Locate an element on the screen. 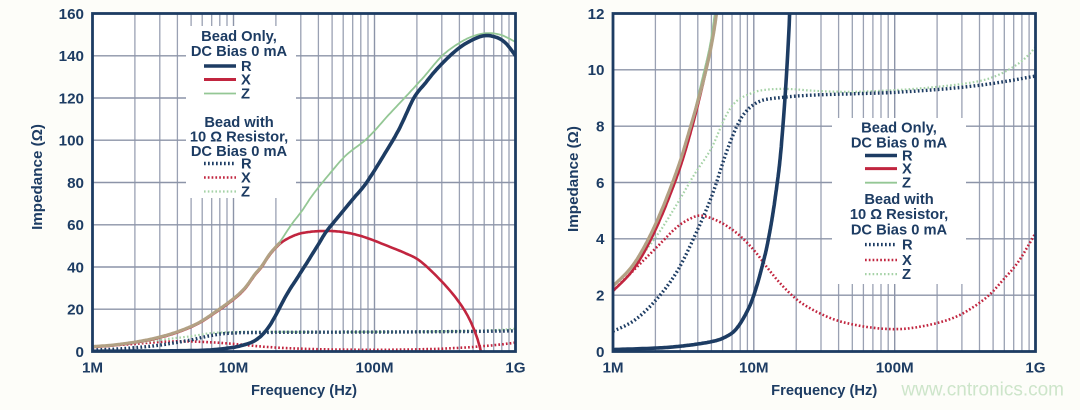  svg-text: 100 is located at coordinates (71, 141).